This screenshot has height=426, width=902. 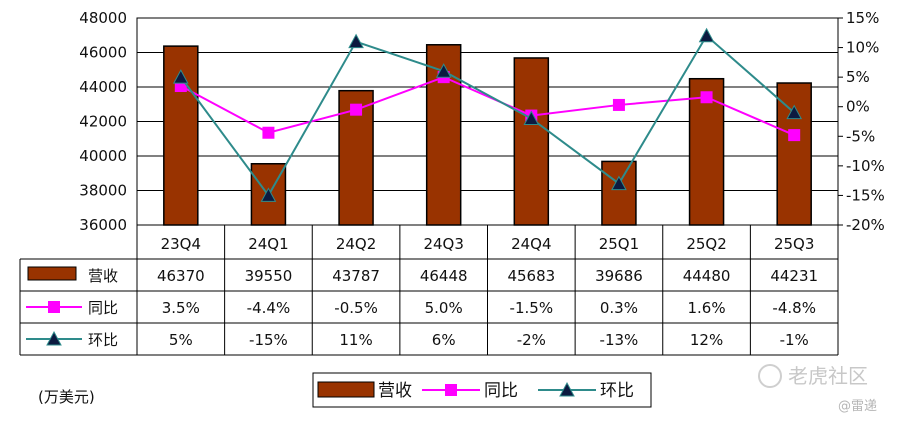 I want to click on table-cell-value: 43787, so click(x=356, y=276).